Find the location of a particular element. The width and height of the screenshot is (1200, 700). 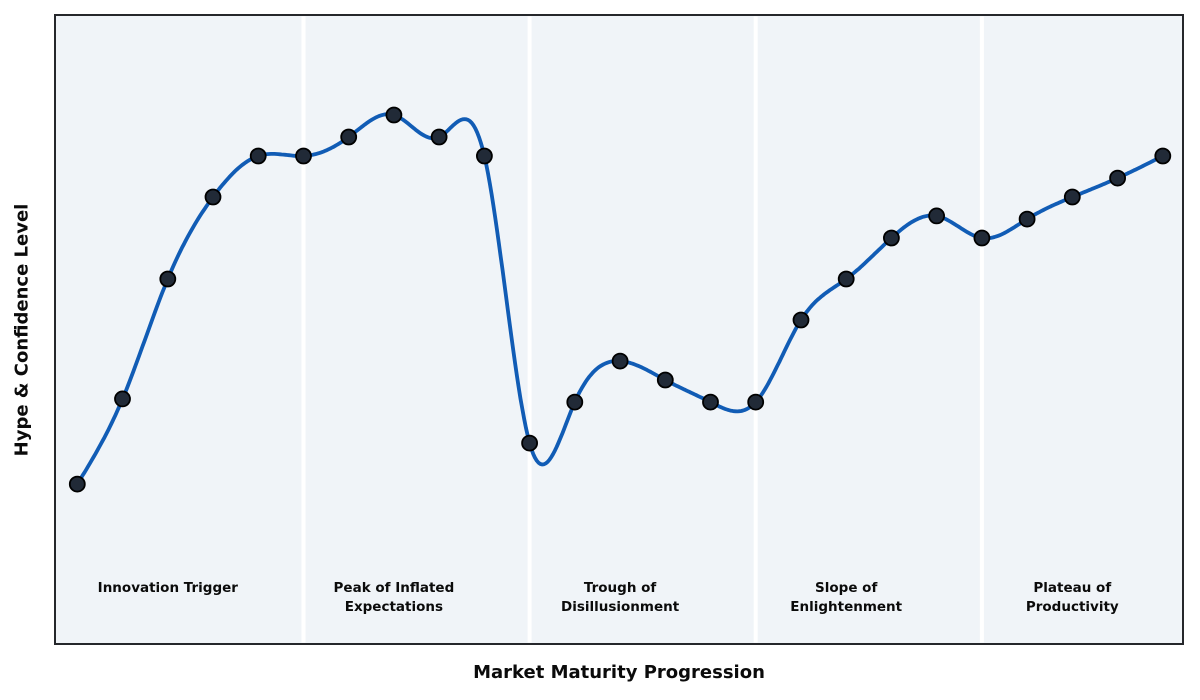

y-axis-label: Hype & Confidence Level is located at coordinates (22, 330).